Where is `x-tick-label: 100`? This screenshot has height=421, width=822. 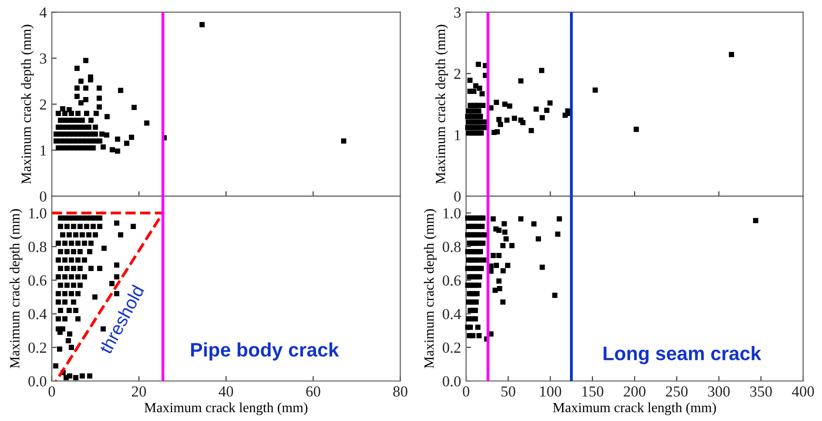 x-tick-label: 100 is located at coordinates (551, 391).